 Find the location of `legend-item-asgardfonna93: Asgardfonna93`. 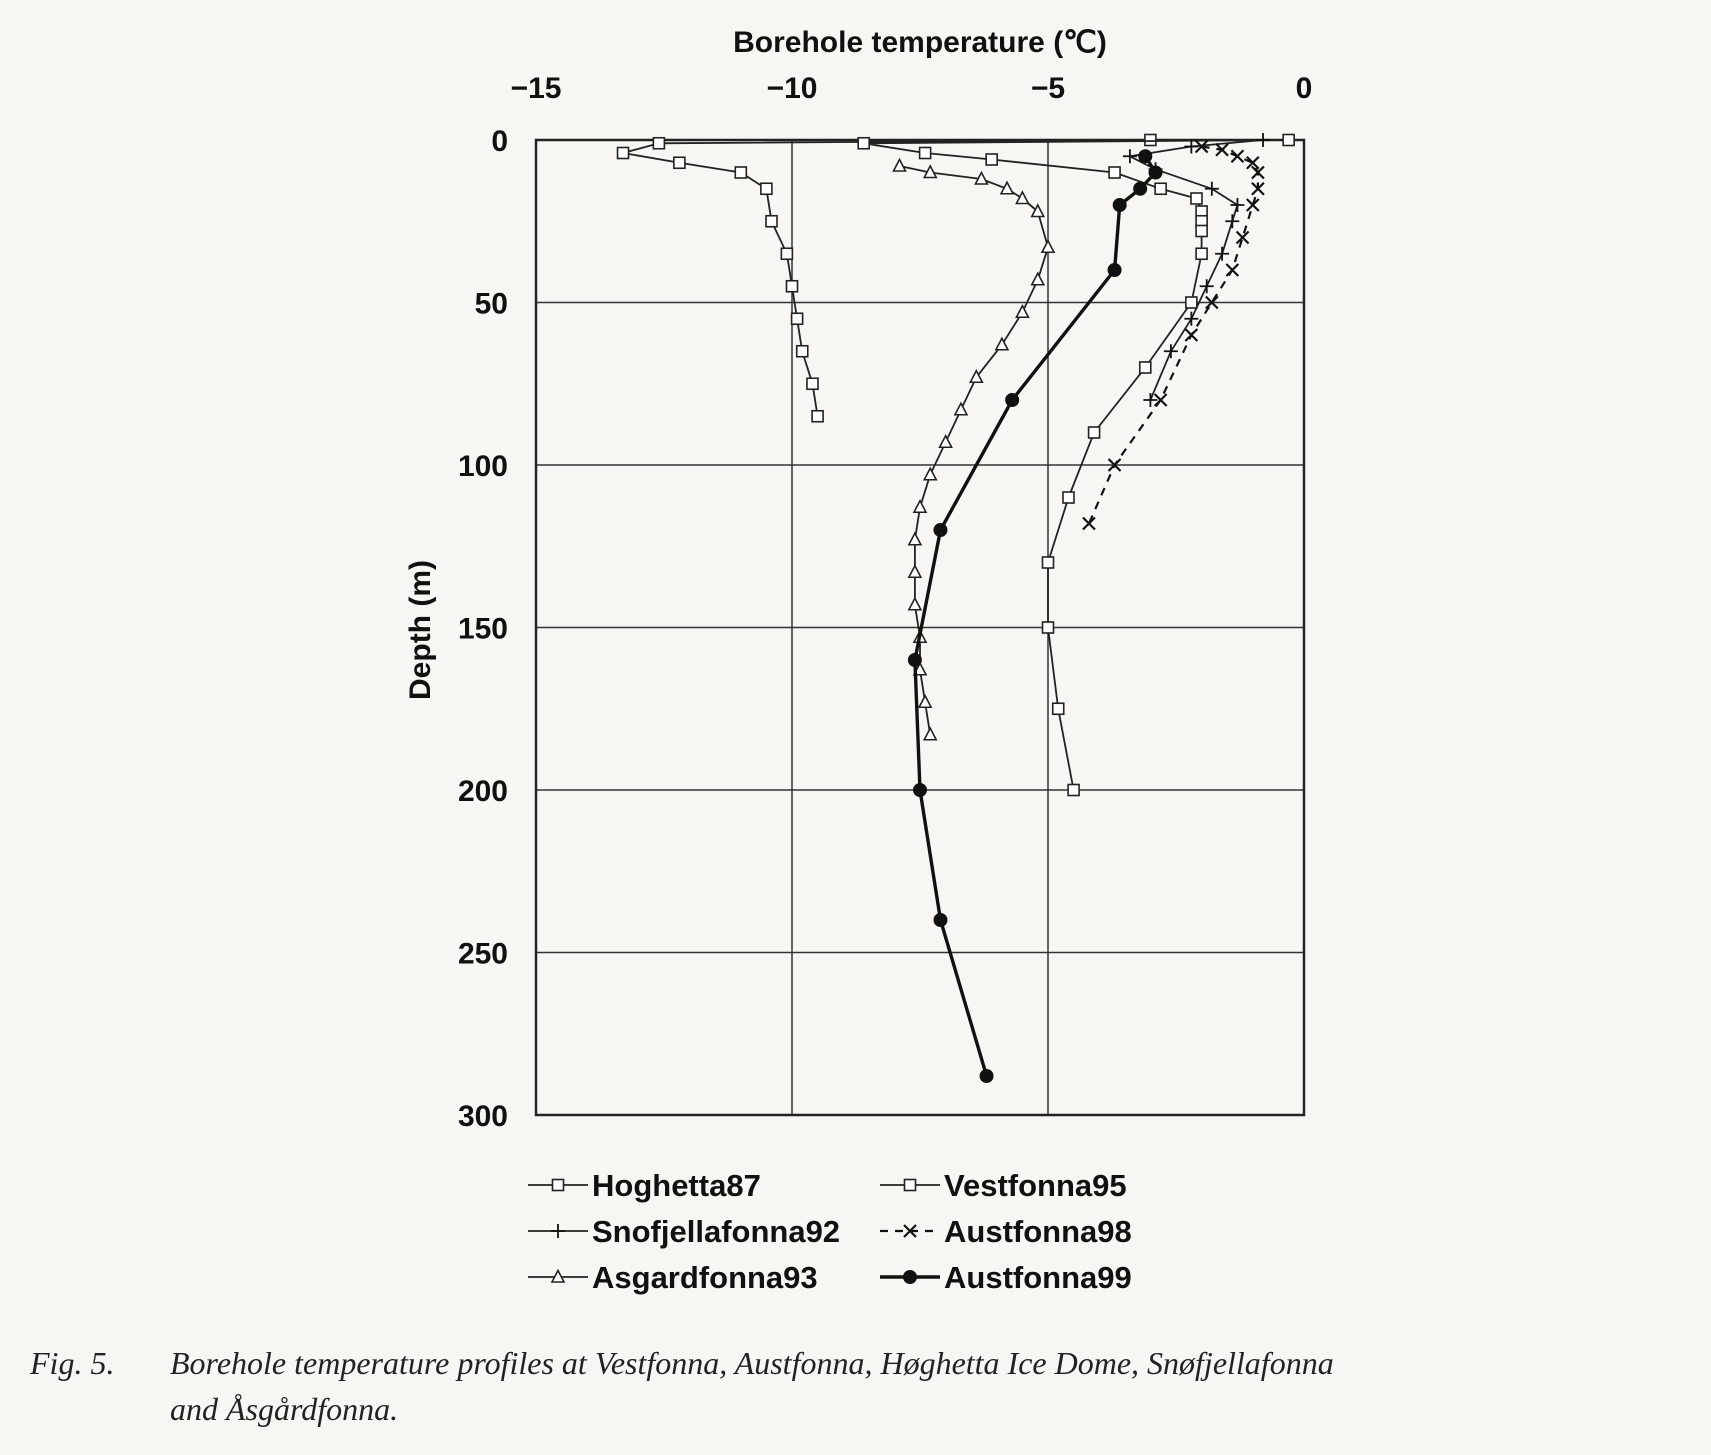

legend-item-asgardfonna93: Asgardfonna93 is located at coordinates (673, 1277).